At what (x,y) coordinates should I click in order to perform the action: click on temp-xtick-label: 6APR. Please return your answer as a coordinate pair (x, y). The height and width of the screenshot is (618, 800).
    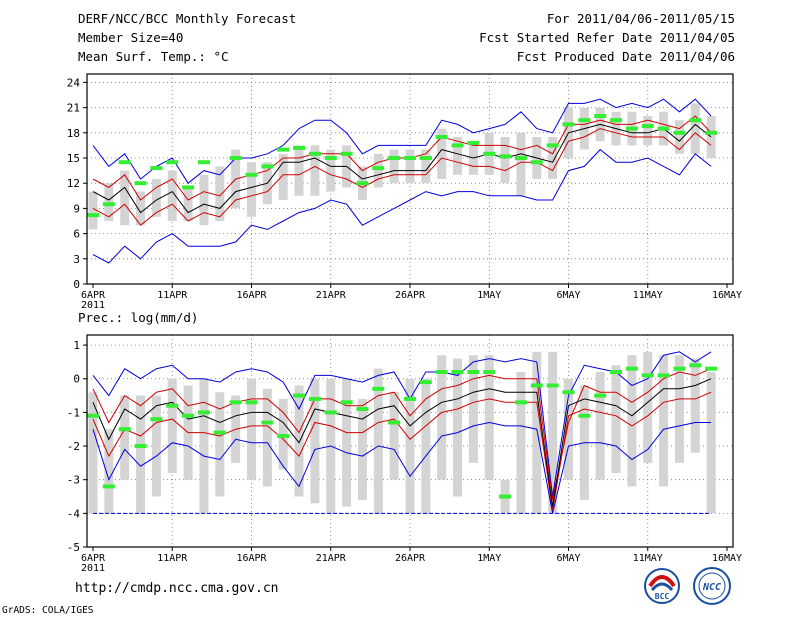
    Looking at the image, I should click on (93, 295).